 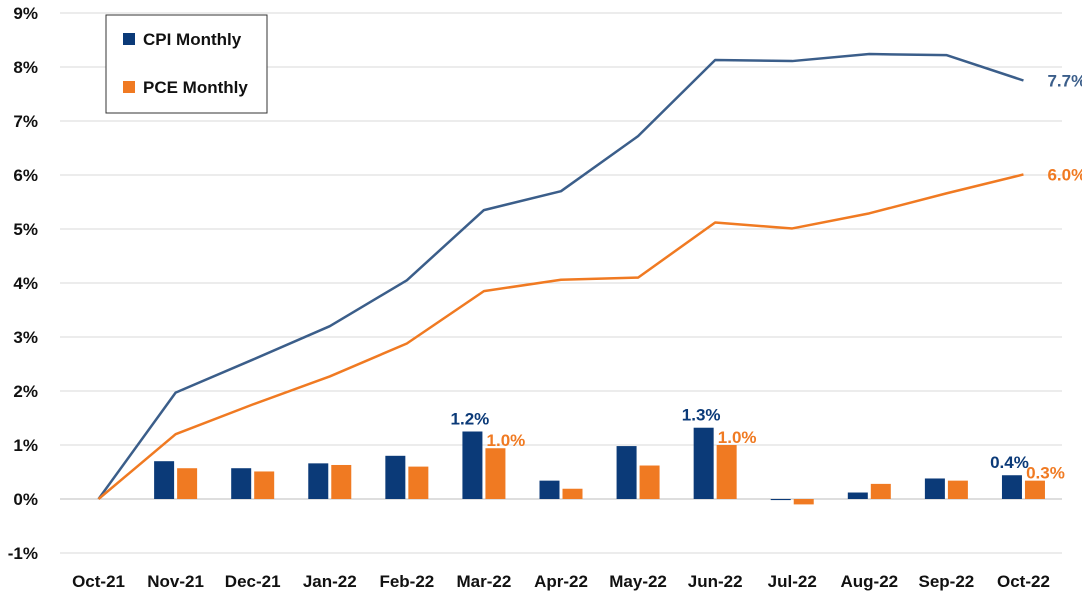 What do you see at coordinates (599, 466) in the screenshot?
I see `bar-series` at bounding box center [599, 466].